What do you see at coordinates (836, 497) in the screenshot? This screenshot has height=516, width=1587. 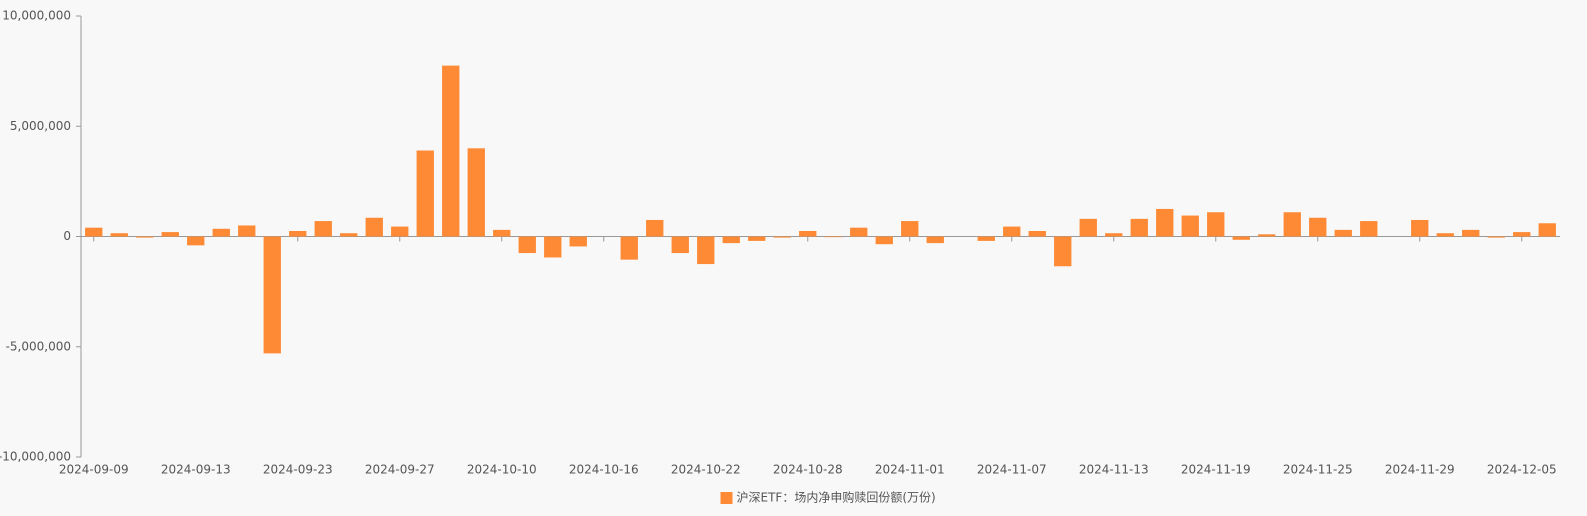 I see `legend-label: 沪深ETF：场内净申购赎回份额(万份)` at bounding box center [836, 497].